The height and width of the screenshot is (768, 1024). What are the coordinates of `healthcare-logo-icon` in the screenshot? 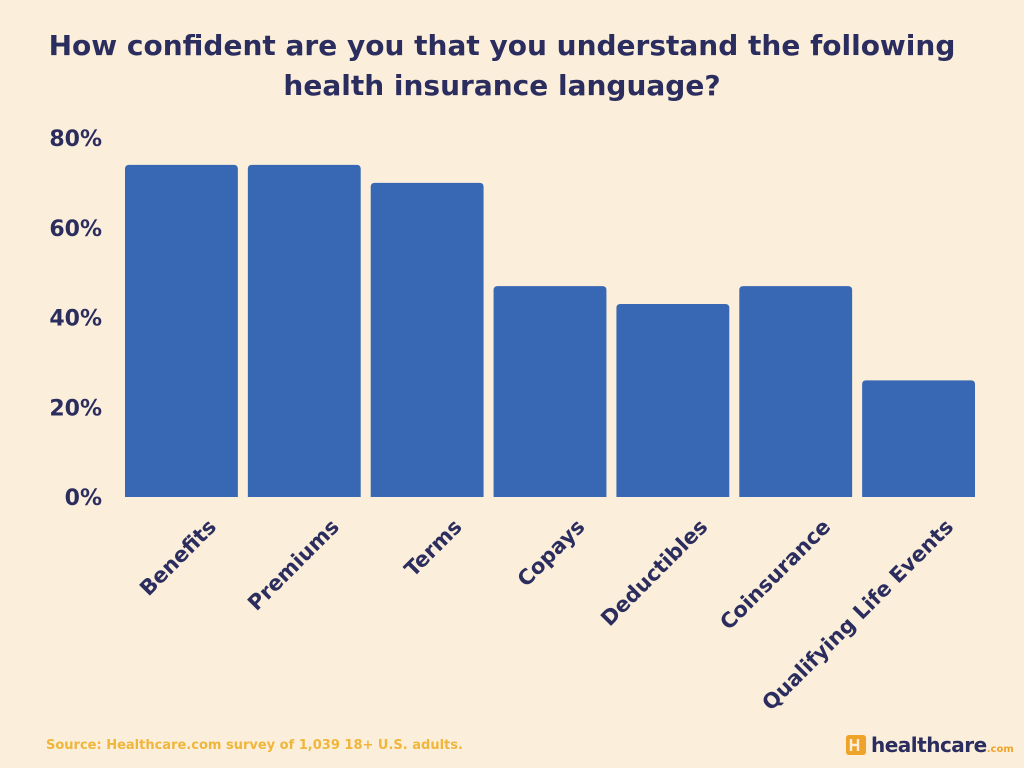 It's located at (856, 745).